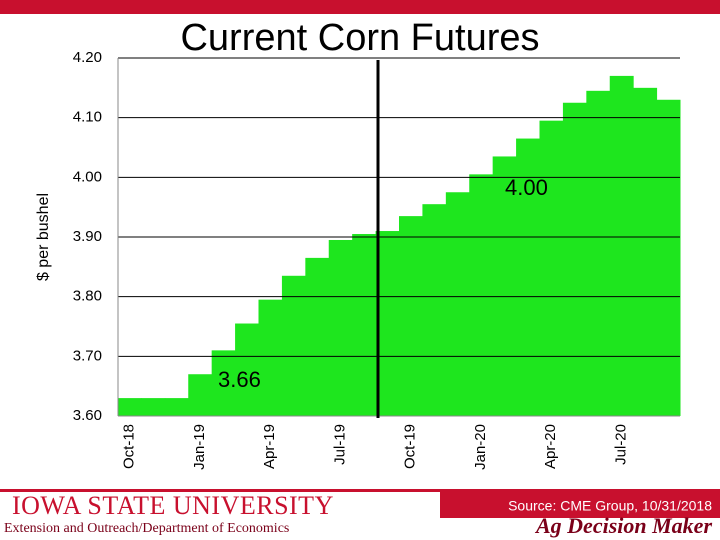 This screenshot has width=720, height=540. Describe the element at coordinates (87, 236) in the screenshot. I see `y-tick-label: 3.90` at that location.